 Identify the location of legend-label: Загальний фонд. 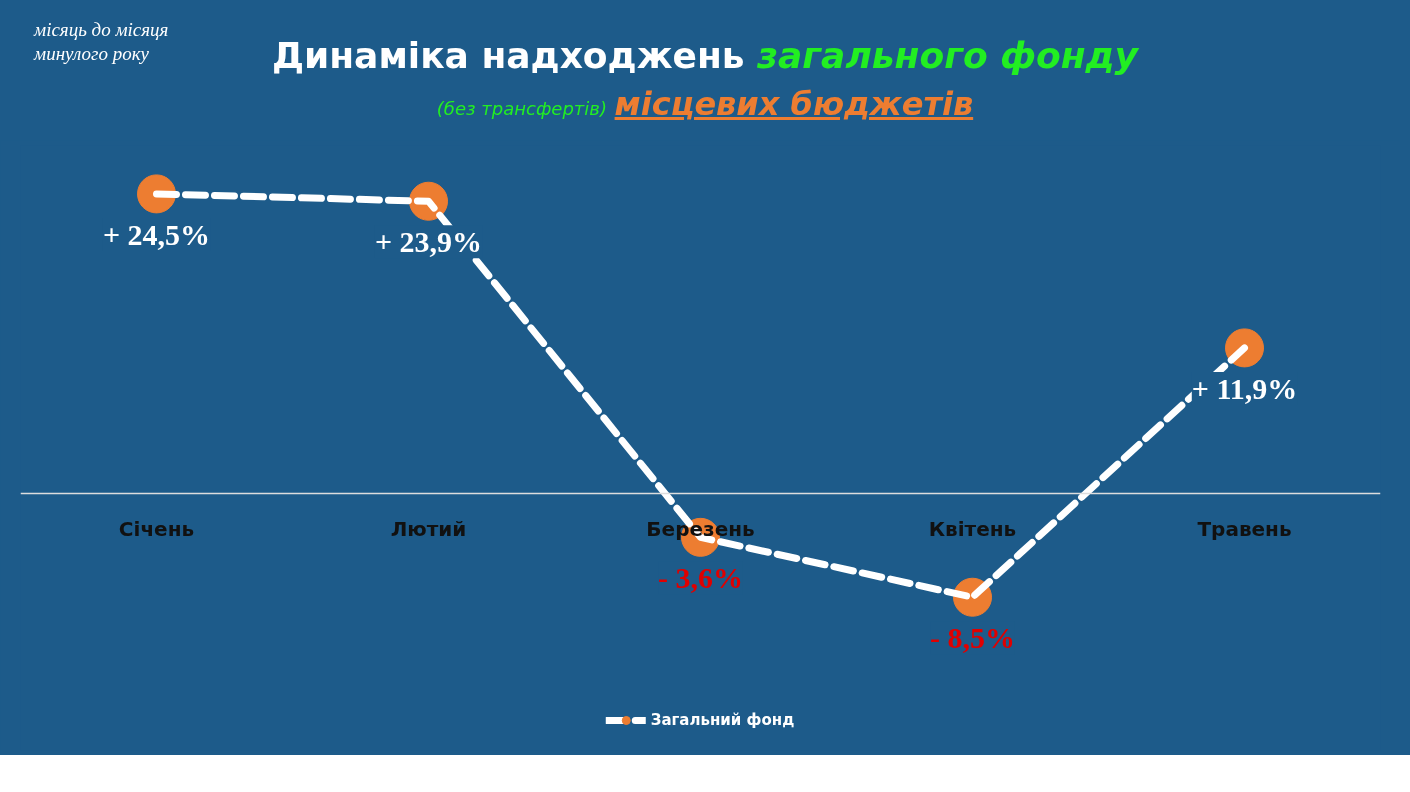
(722, 720).